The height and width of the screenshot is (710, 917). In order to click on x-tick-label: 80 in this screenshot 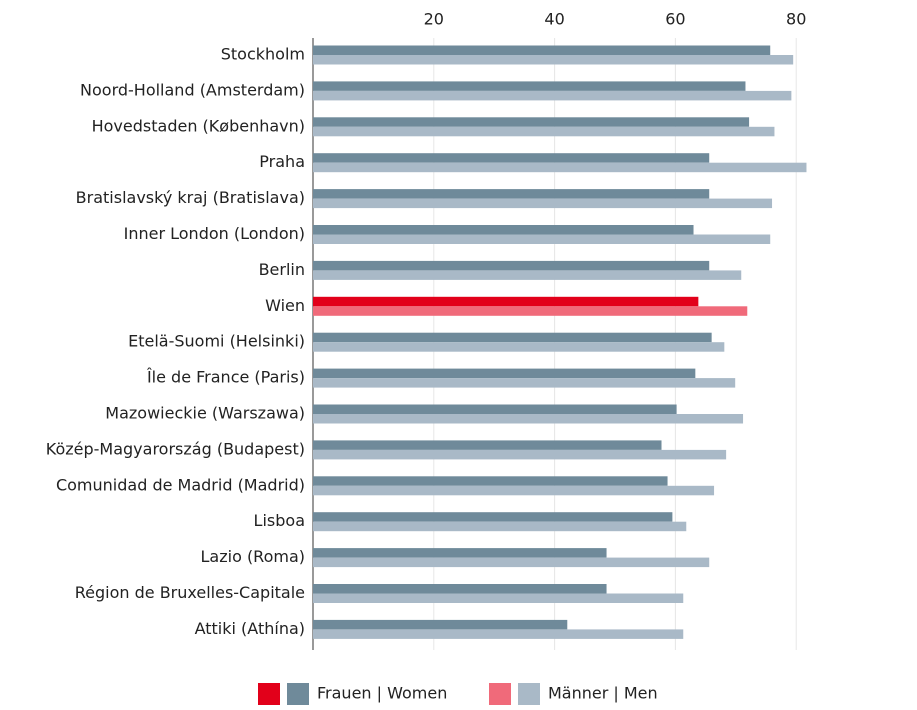, I will do `click(796, 19)`.